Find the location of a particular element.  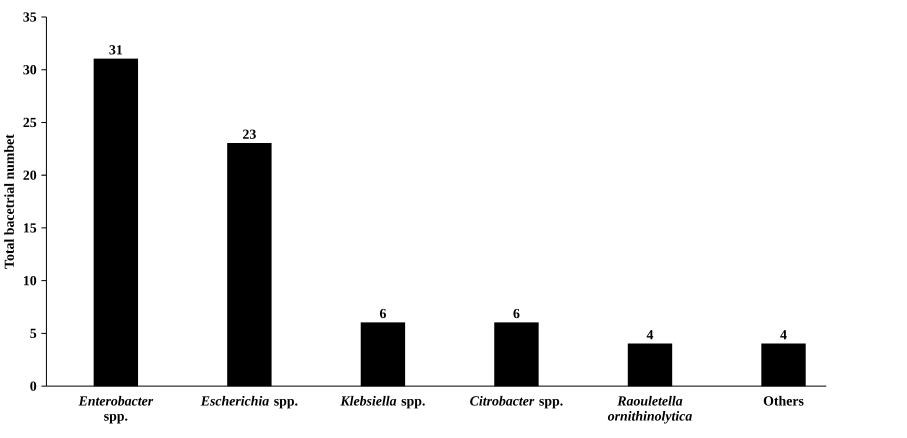

y-tick-label: 0 is located at coordinates (33, 386).